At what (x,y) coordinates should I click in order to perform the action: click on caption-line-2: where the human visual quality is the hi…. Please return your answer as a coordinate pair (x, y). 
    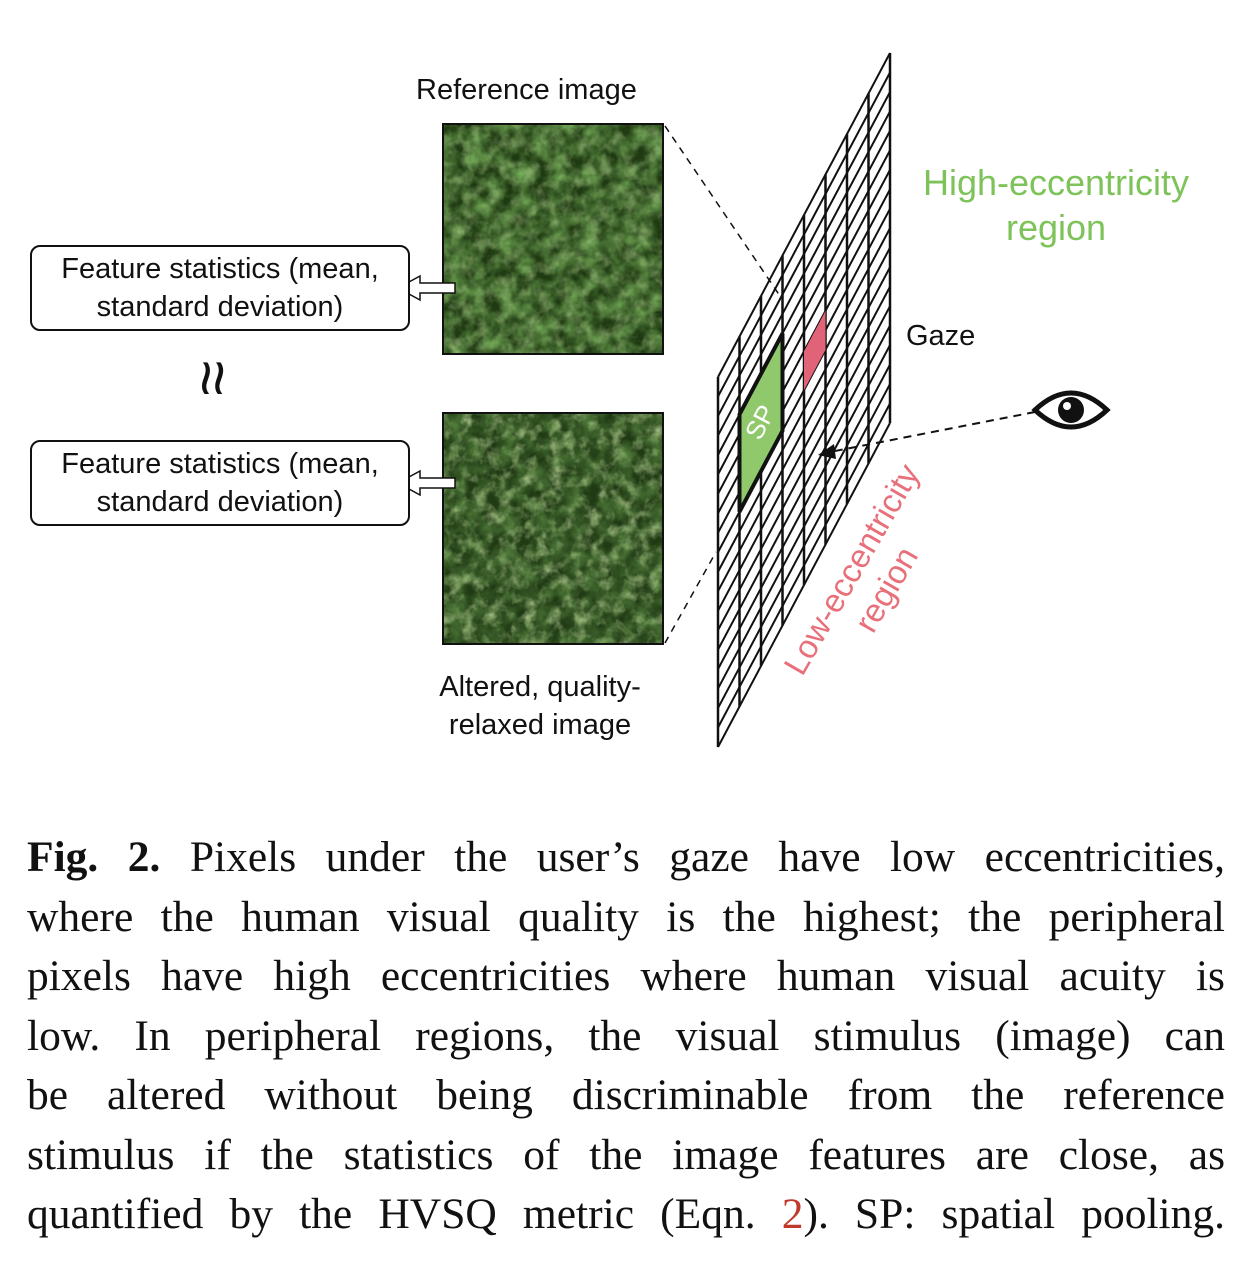
    Looking at the image, I should click on (626, 916).